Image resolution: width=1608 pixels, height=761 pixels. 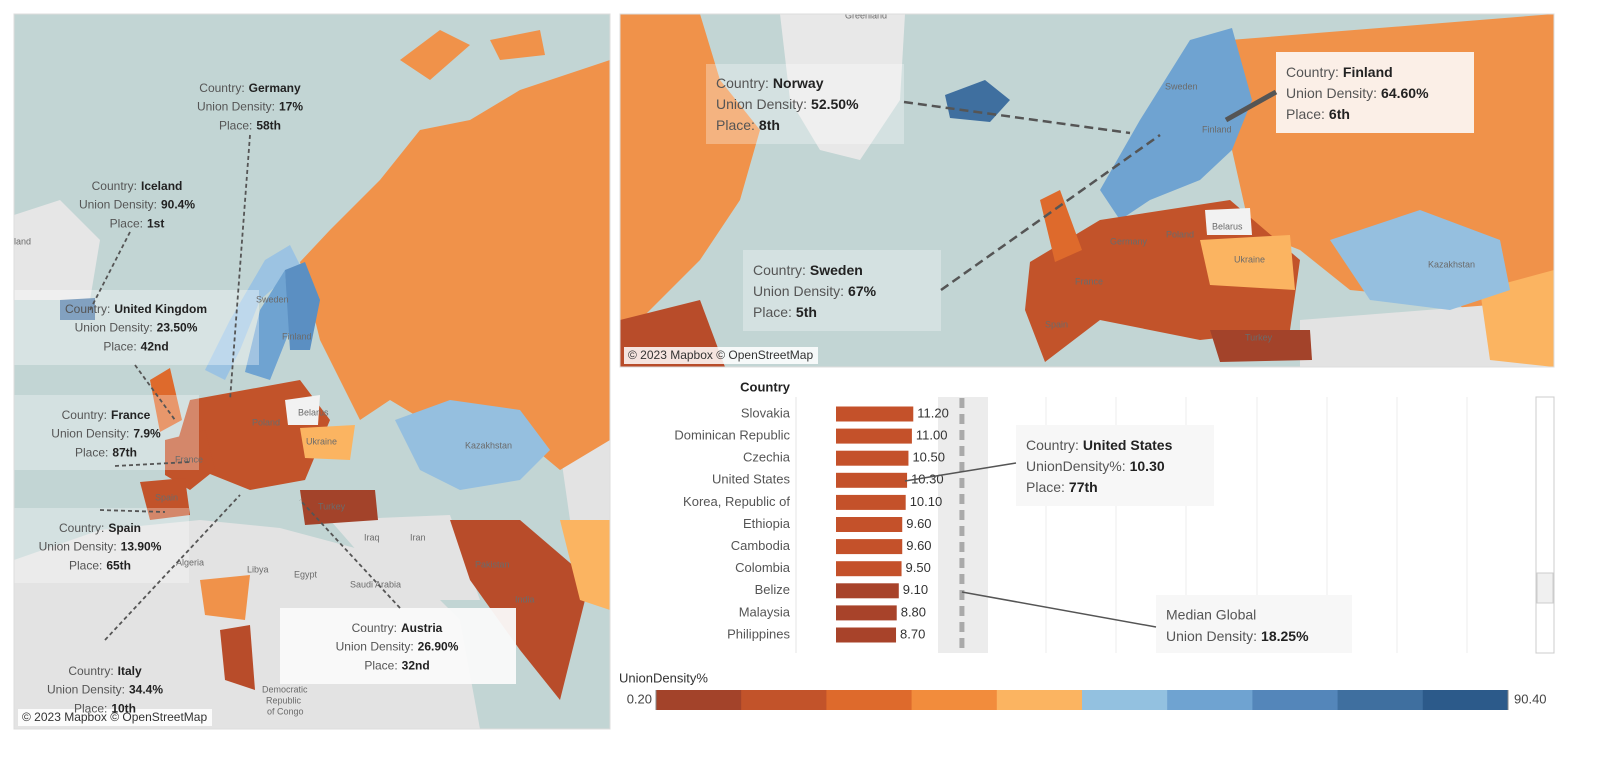 What do you see at coordinates (732, 435) in the screenshot?
I see `y-tick-label: Dominican Republic` at bounding box center [732, 435].